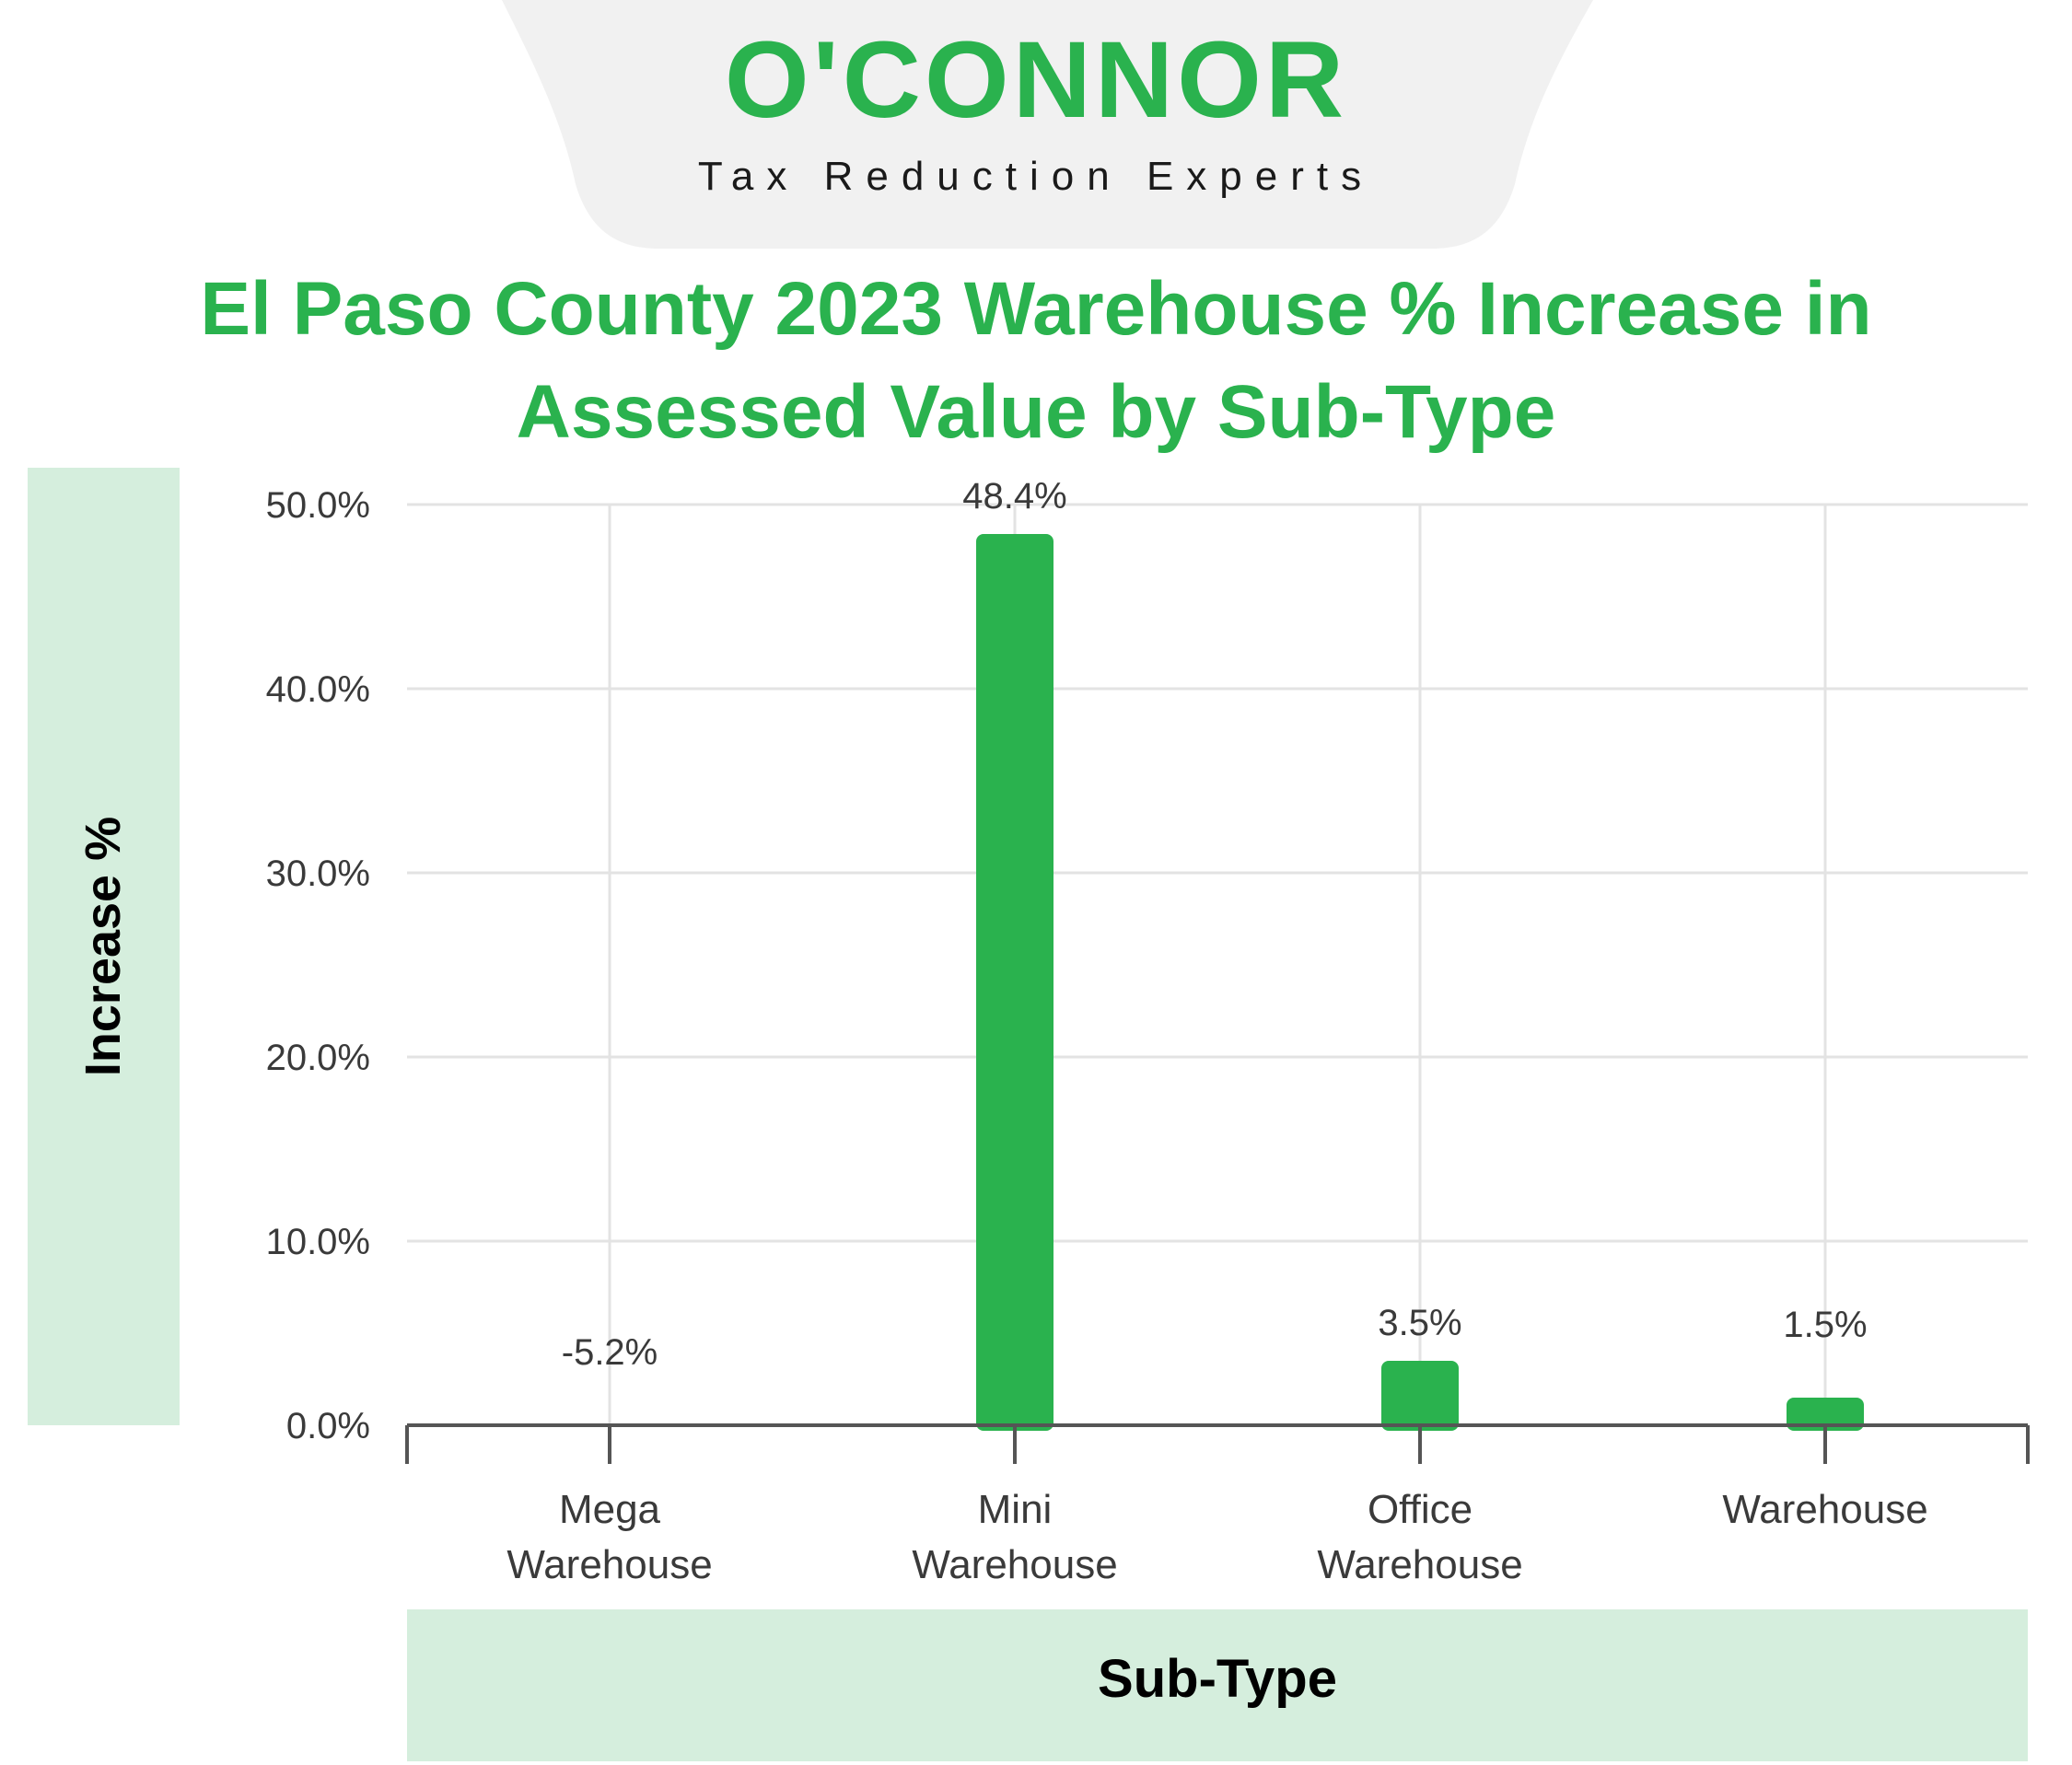  Describe the element at coordinates (318, 874) in the screenshot. I see `y-tick-label: 30.0%` at that location.